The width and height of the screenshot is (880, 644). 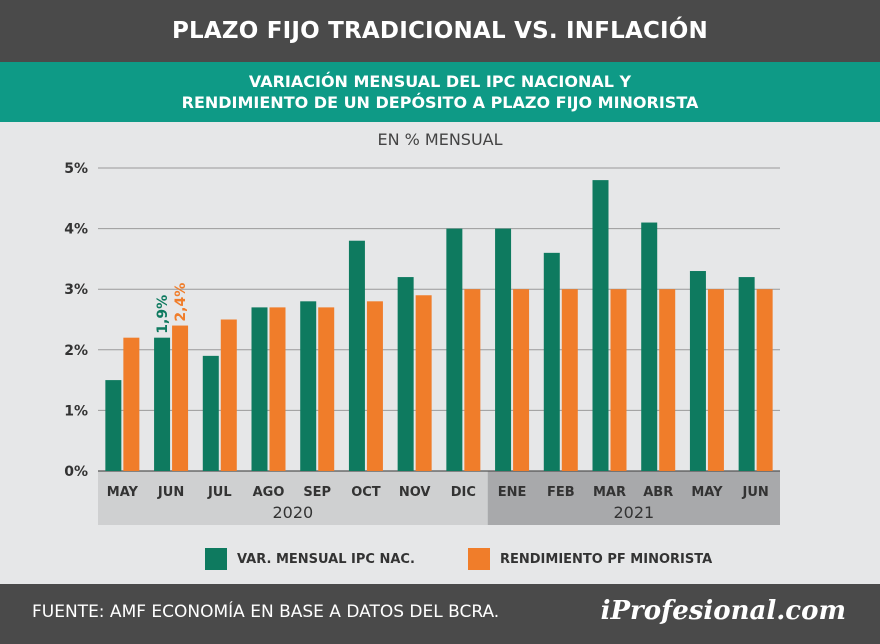 What do you see at coordinates (415, 492) in the screenshot?
I see `x-tick-label: NOV` at bounding box center [415, 492].